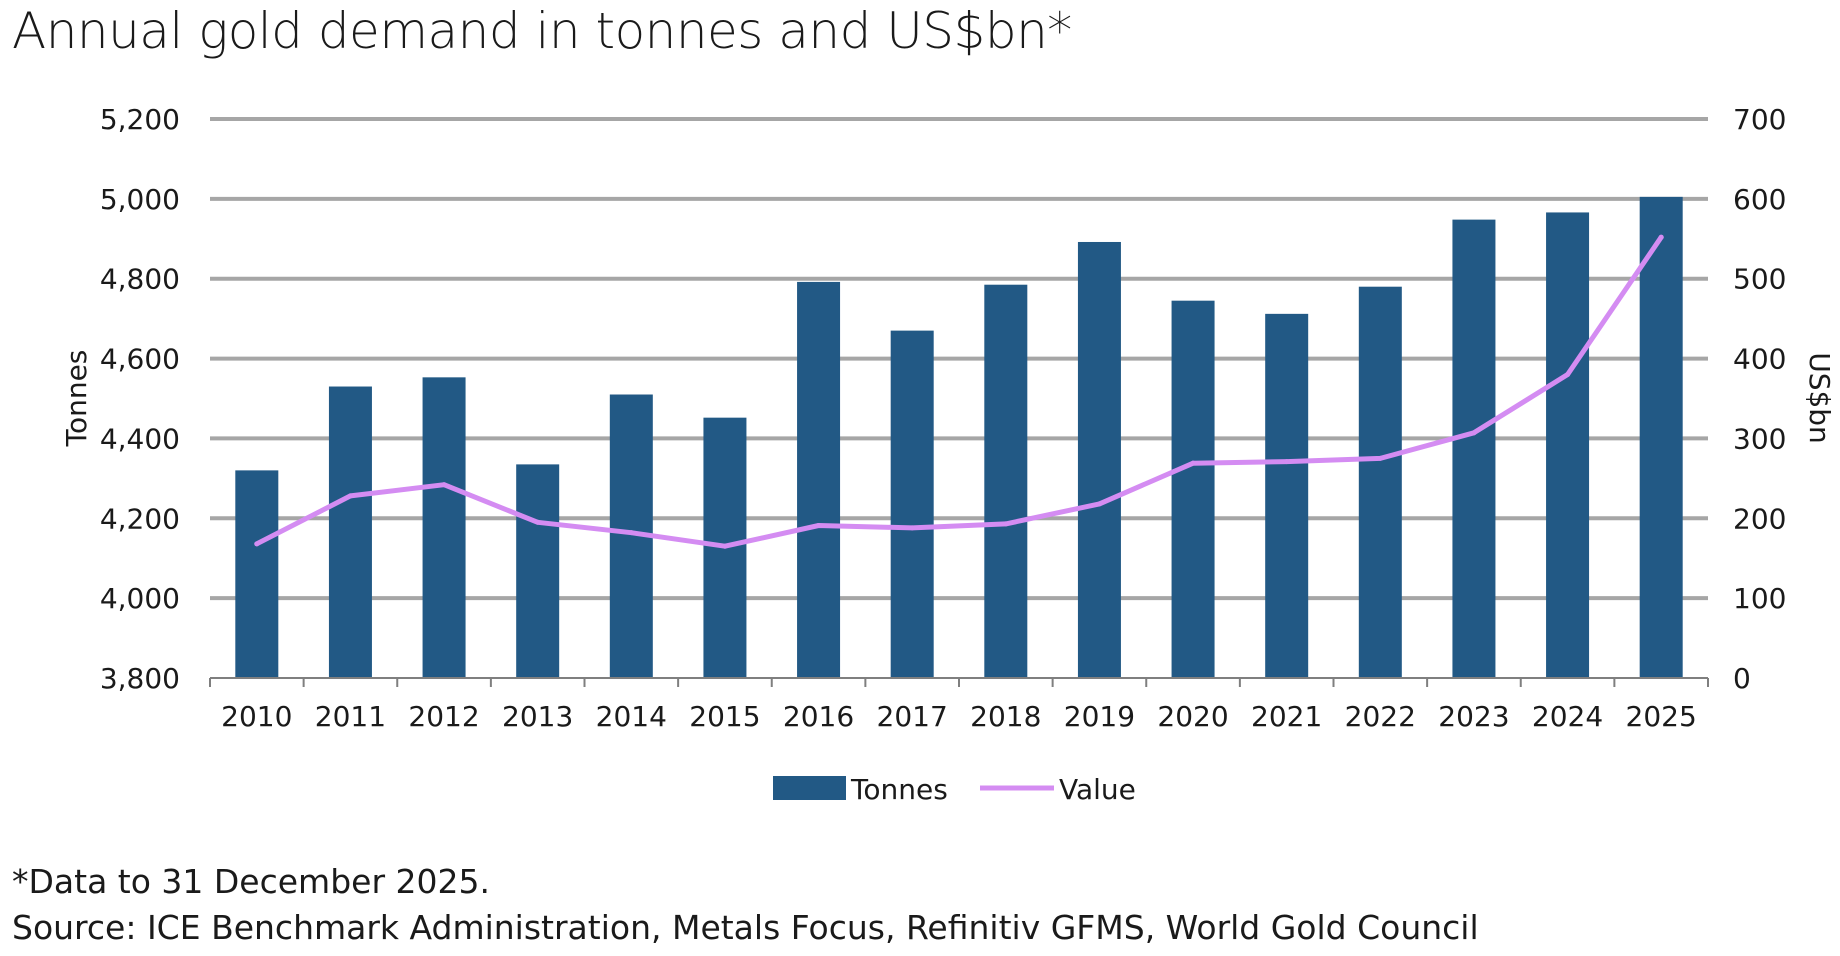  What do you see at coordinates (1759, 598) in the screenshot?
I see `right-tick-label: 100` at bounding box center [1759, 598].